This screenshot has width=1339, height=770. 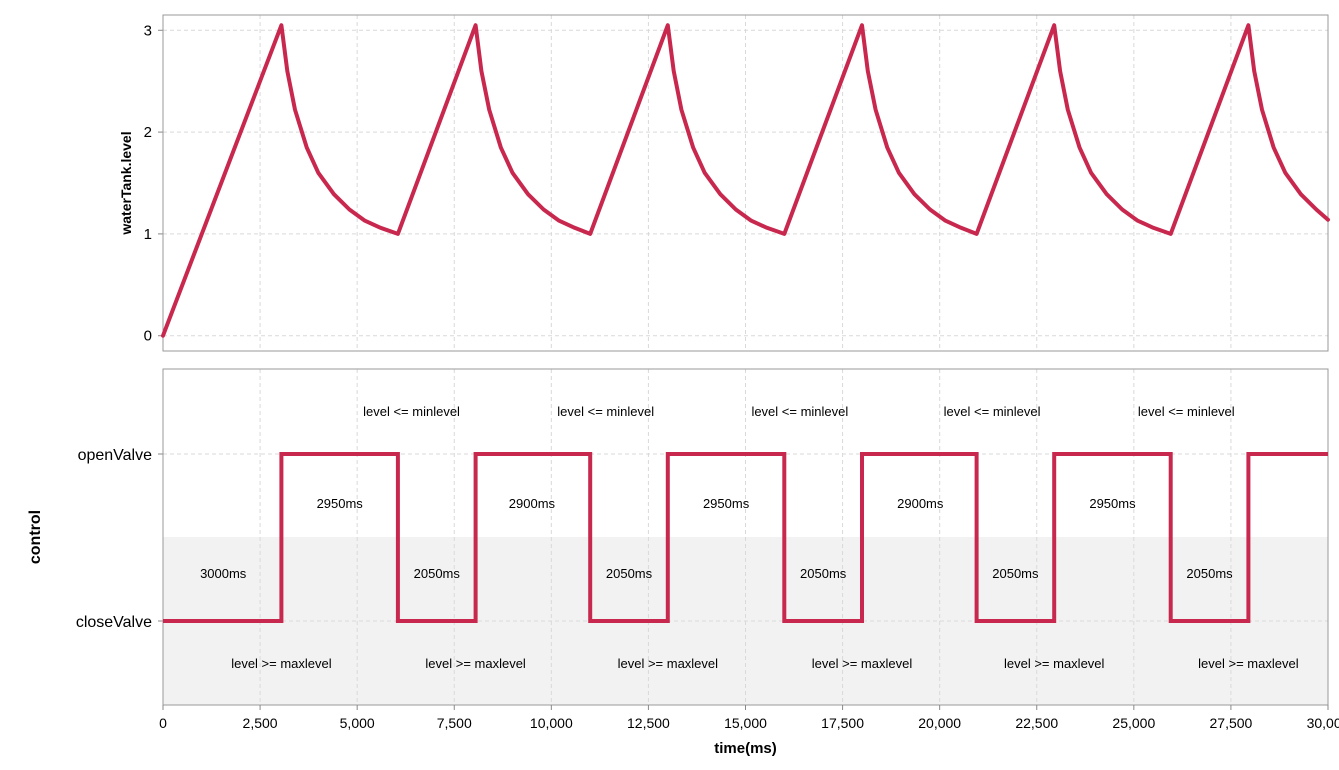 I want to click on y-tick-label: 2, so click(x=148, y=132).